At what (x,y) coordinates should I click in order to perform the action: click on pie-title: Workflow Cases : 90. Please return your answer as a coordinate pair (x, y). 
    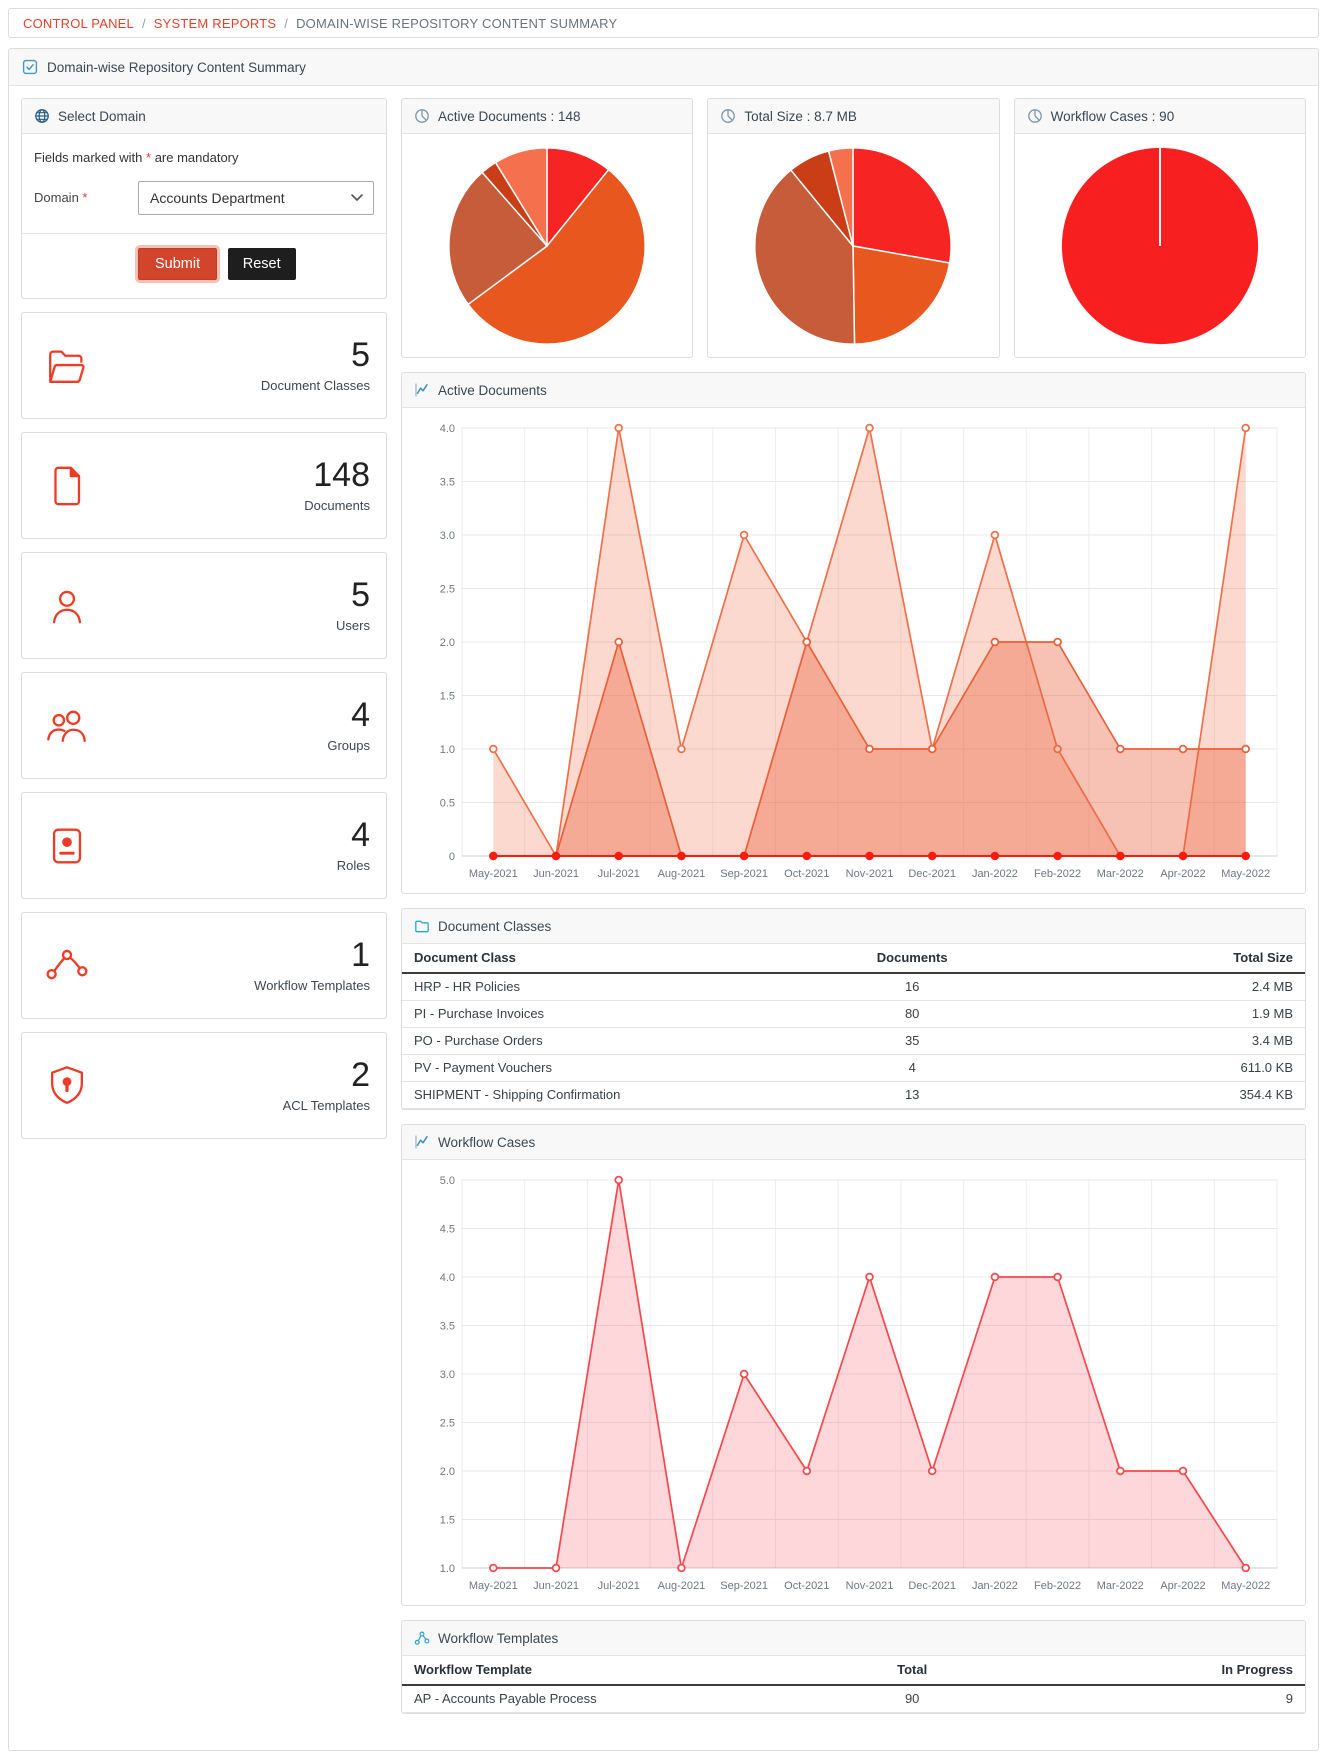
    Looking at the image, I should click on (1112, 116).